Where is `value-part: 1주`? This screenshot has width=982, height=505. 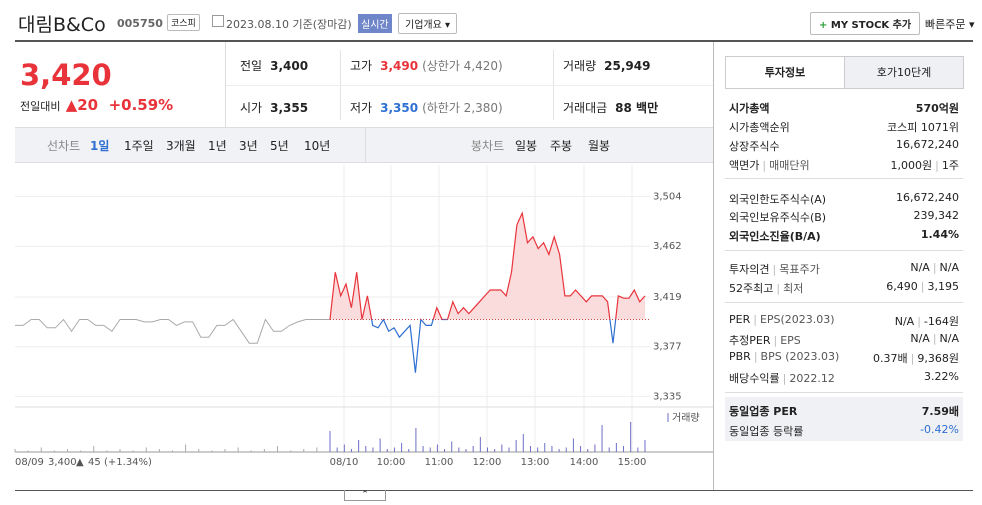
value-part: 1주 is located at coordinates (950, 165).